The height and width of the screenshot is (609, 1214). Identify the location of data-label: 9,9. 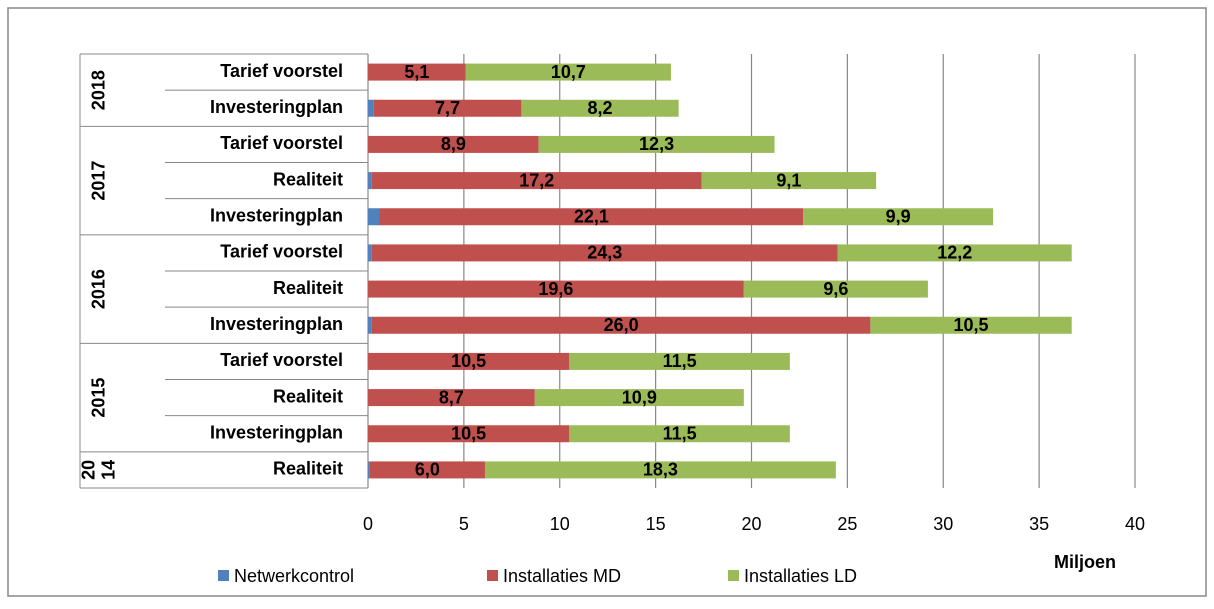
(898, 217).